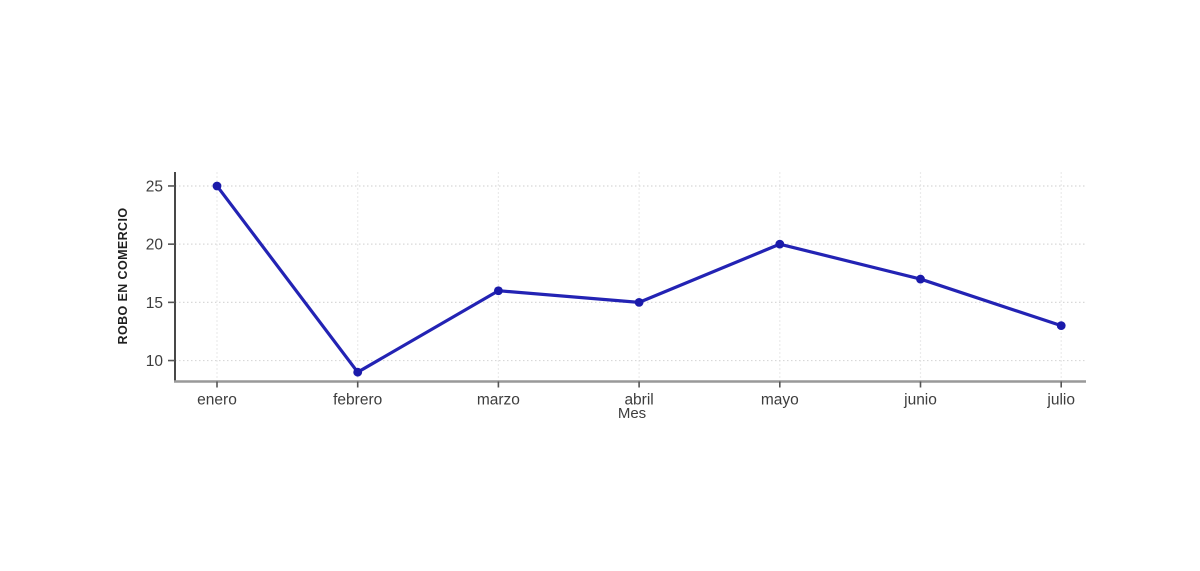  Describe the element at coordinates (154, 186) in the screenshot. I see `y-tick-label: 25` at that location.